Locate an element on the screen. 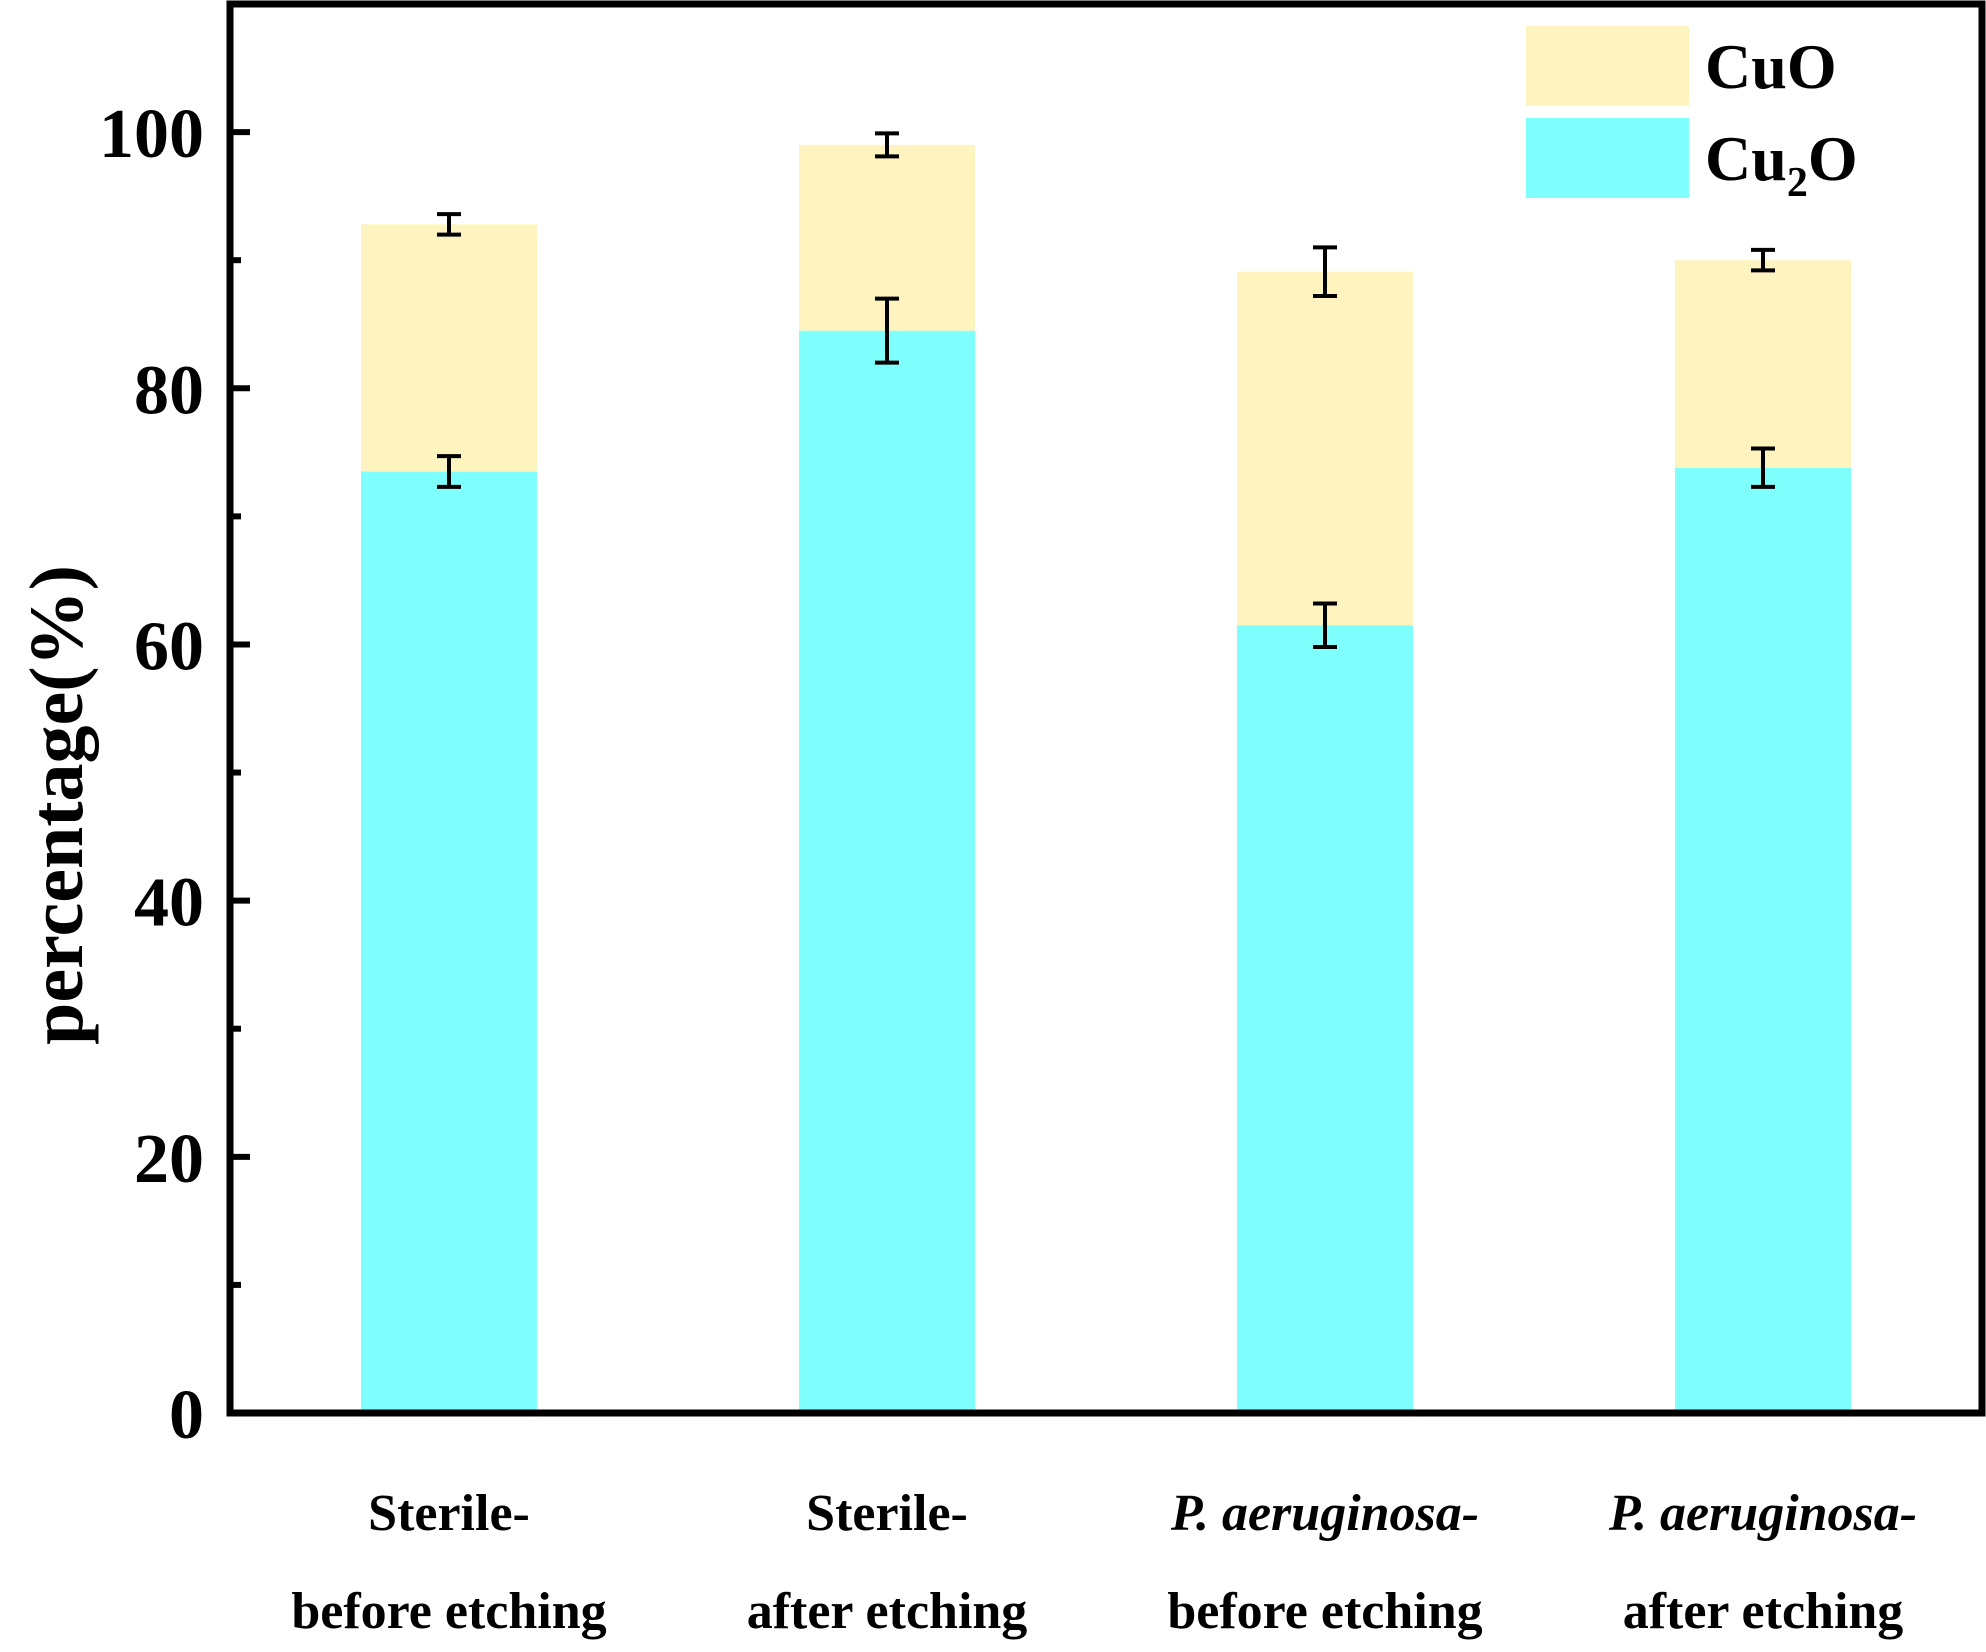 Image resolution: width=1986 pixels, height=1652 pixels. y-tick-label: 100 is located at coordinates (151, 134).